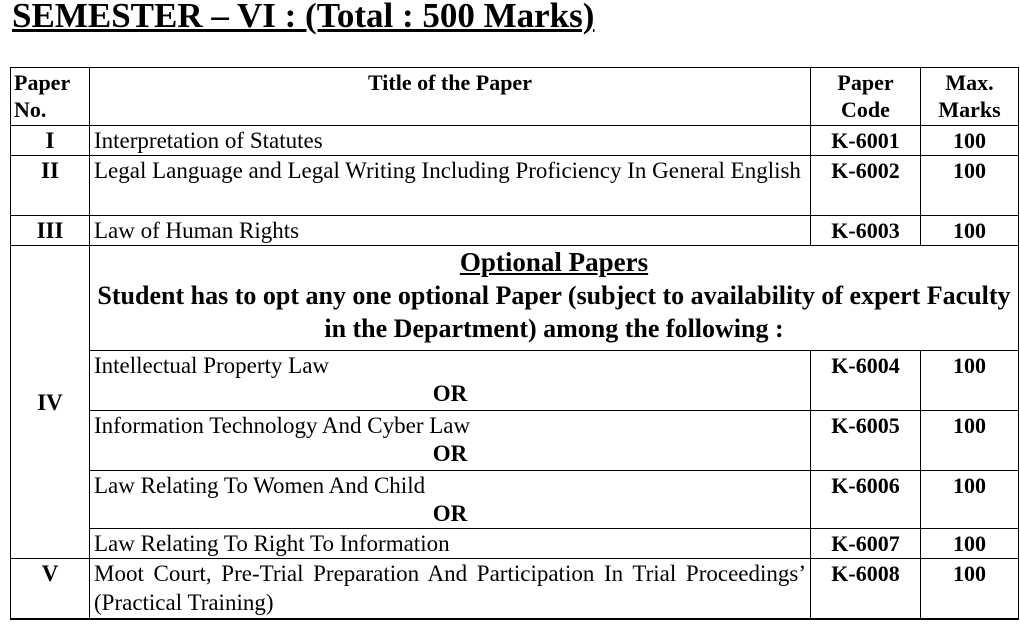 Image resolution: width=1020 pixels, height=625 pixels. I want to click on header-paper-no: Paper No., so click(50, 96).